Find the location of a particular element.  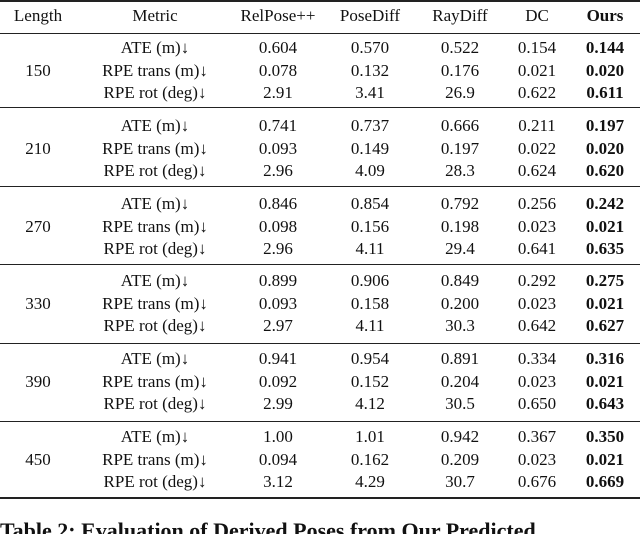

value-cell: 0.149 is located at coordinates (370, 148).